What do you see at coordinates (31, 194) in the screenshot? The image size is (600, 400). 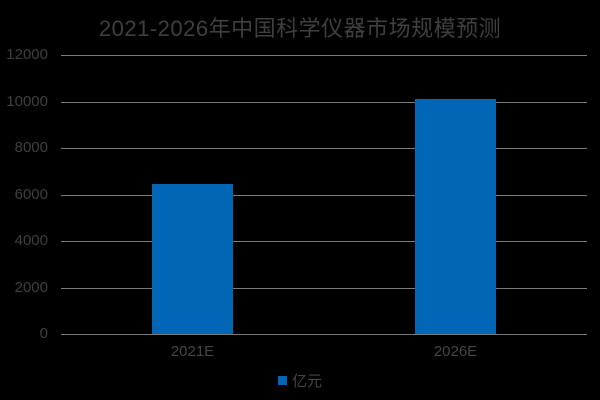 I see `y-tick-label-6000: 6000` at bounding box center [31, 194].